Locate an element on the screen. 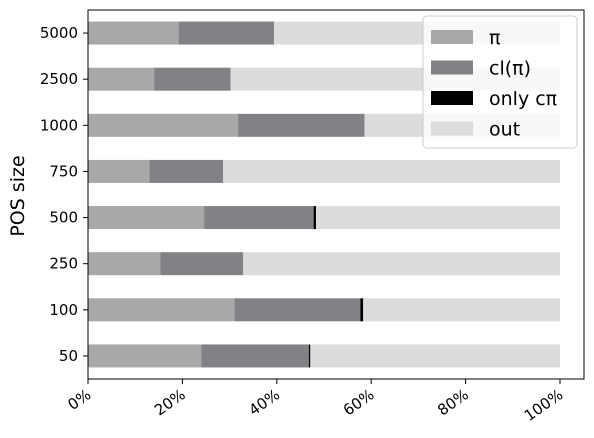  legend: π cl(π) only cπ out is located at coordinates (500, 82).